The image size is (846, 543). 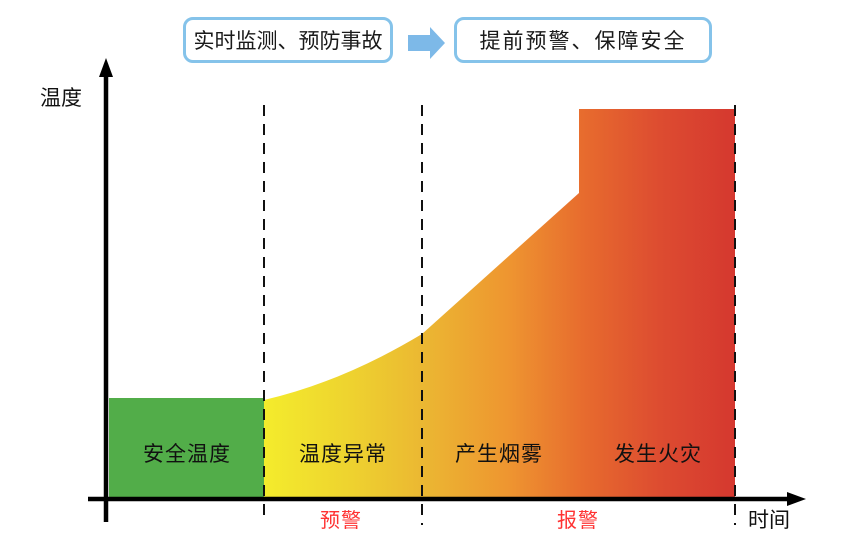 What do you see at coordinates (658, 454) in the screenshot?
I see `stage-label-fire: 发生火灾` at bounding box center [658, 454].